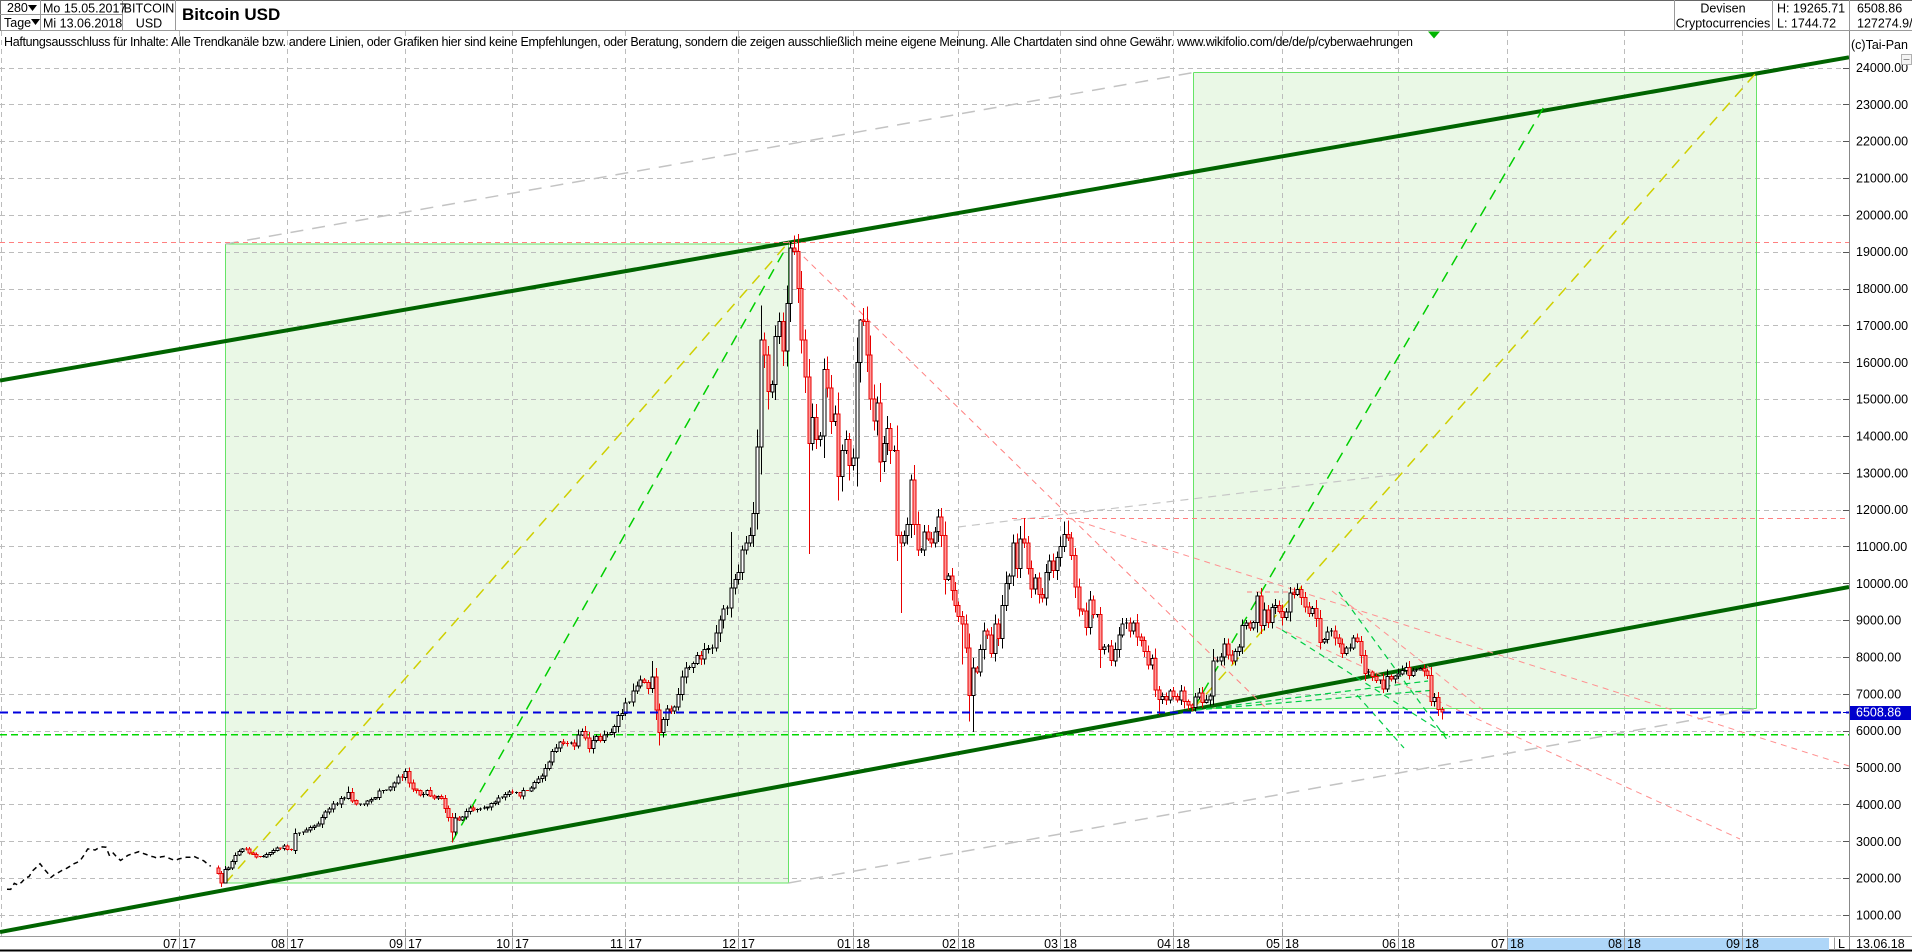 This screenshot has width=1912, height=952. Describe the element at coordinates (1880, 944) in the screenshot. I see `svg-text: 13.06.18` at that location.